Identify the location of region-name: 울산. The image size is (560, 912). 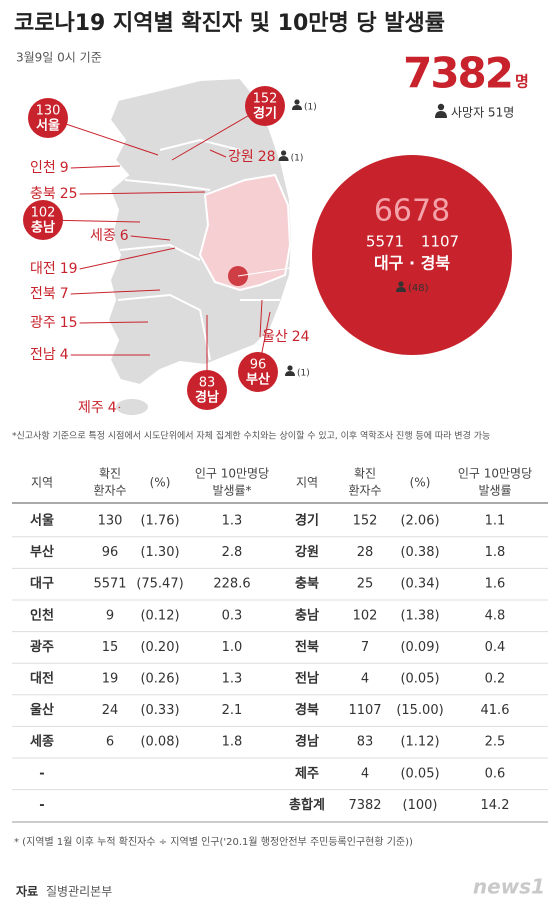
(275, 337).